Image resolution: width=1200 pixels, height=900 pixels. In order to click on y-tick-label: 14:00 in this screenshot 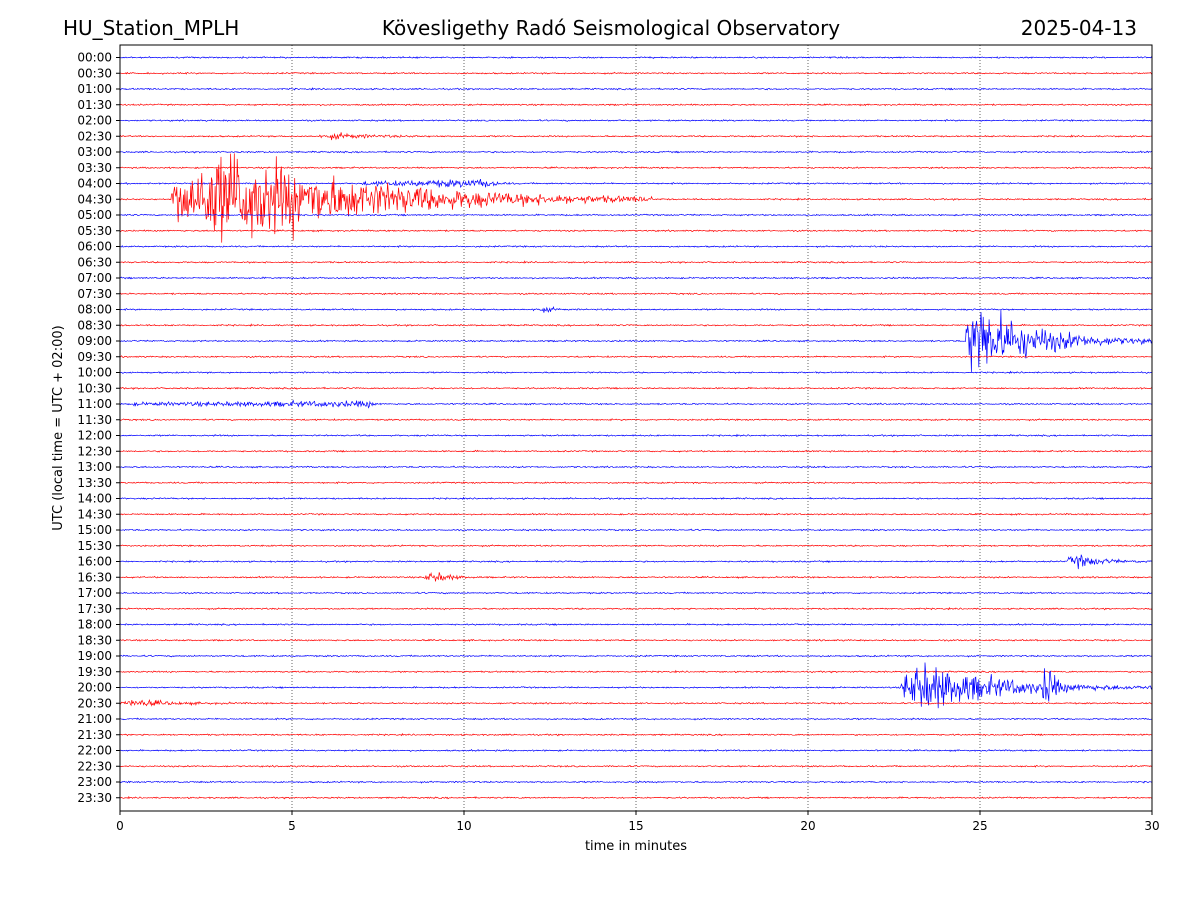, I will do `click(94, 499)`.